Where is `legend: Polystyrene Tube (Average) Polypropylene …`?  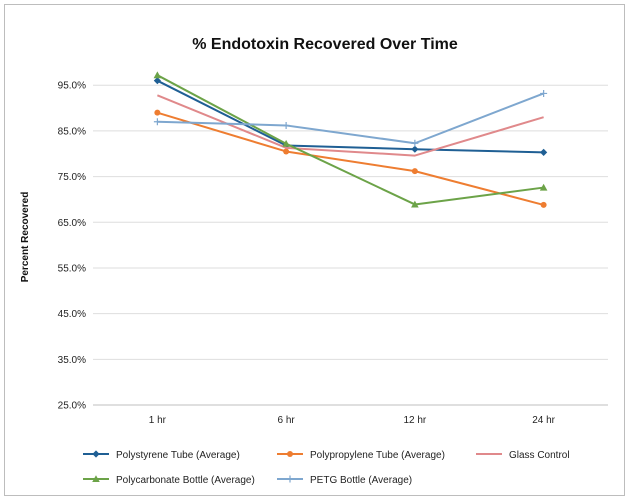
legend: Polystyrene Tube (Average) Polypropylene … is located at coordinates (326, 468).